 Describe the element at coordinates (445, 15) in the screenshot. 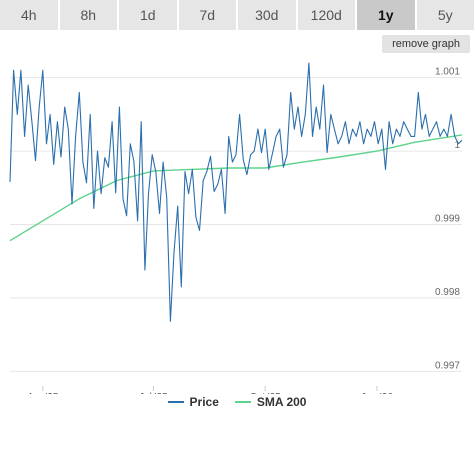

I see `tab-5y: 5y` at that location.